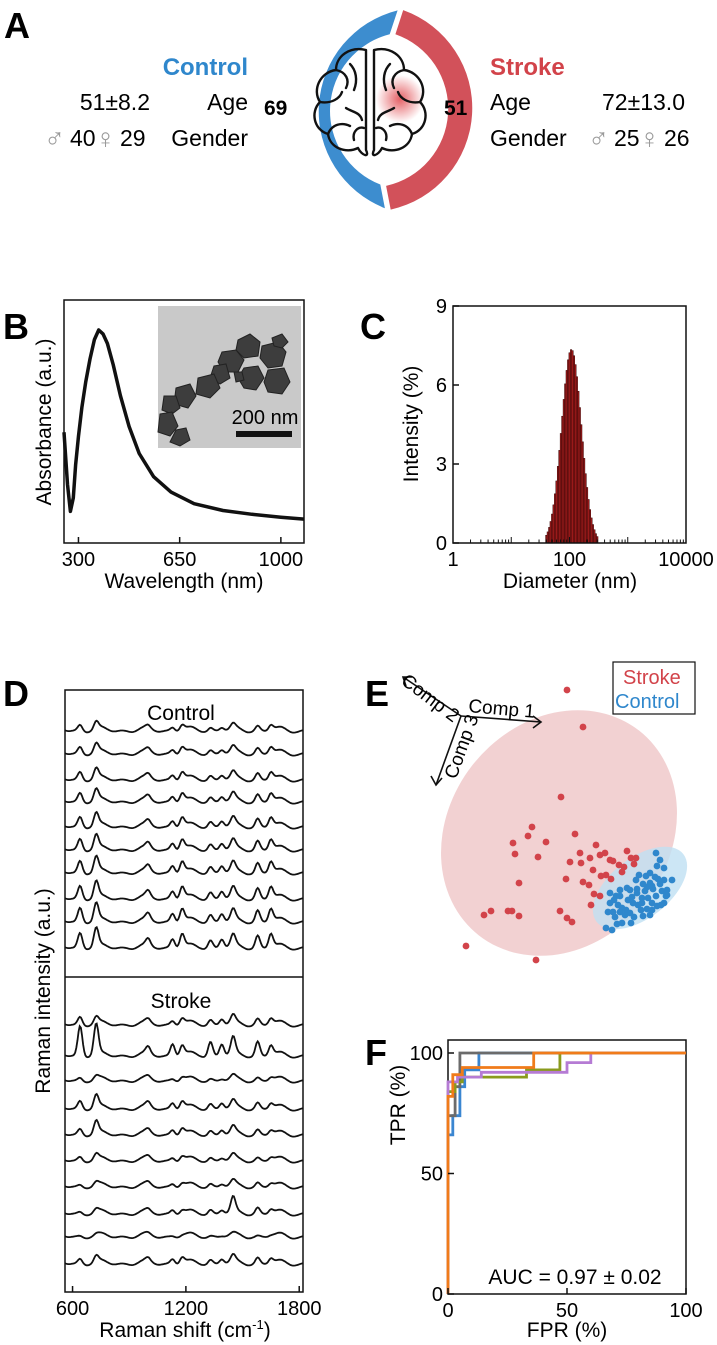 The height and width of the screenshot is (1345, 717). I want to click on axis-label-comp-2: Comp 2, so click(430, 698).